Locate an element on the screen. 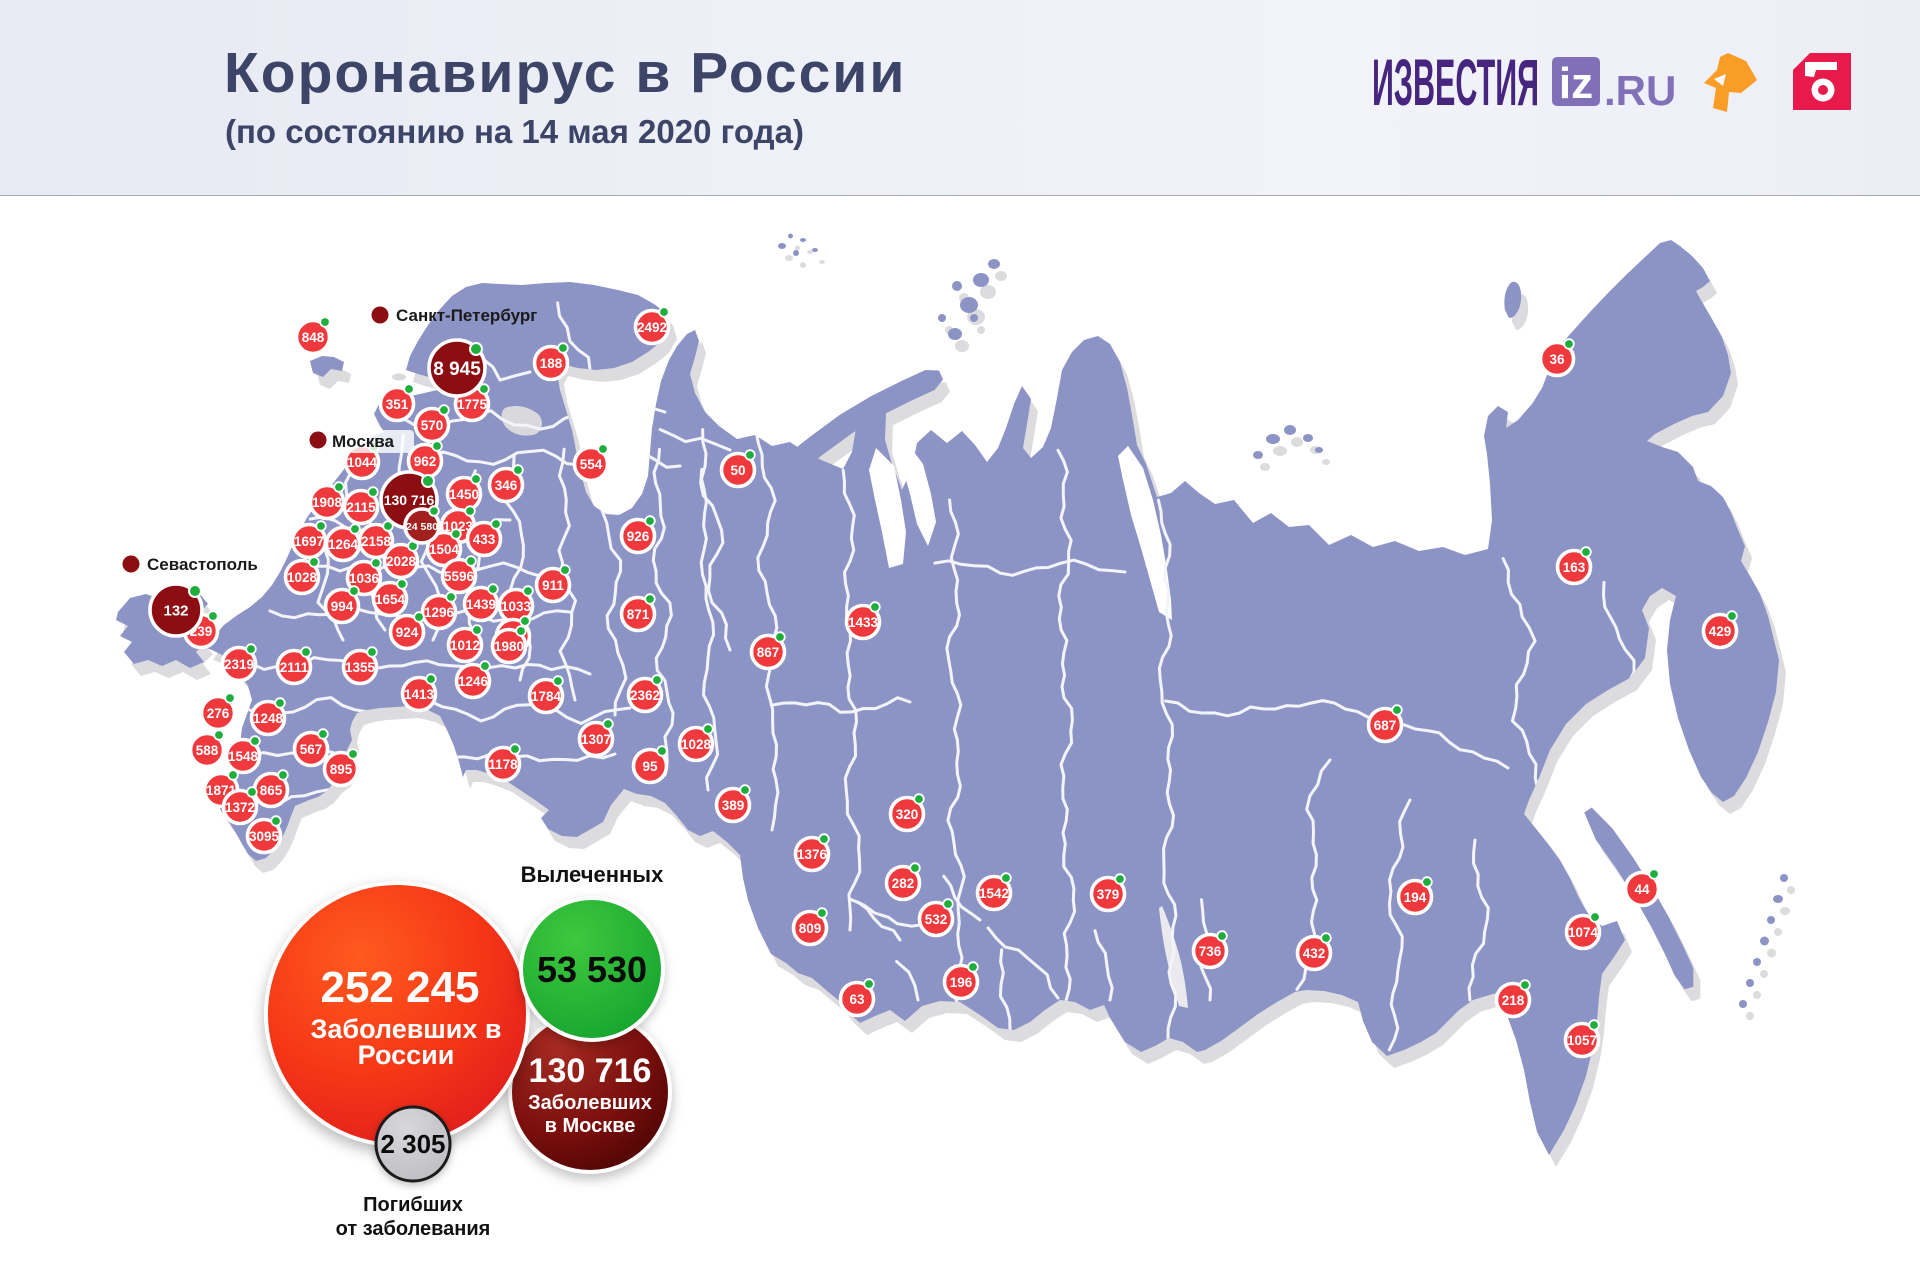 This screenshot has width=1920, height=1285. svg-text: от заболевания is located at coordinates (413, 1229).